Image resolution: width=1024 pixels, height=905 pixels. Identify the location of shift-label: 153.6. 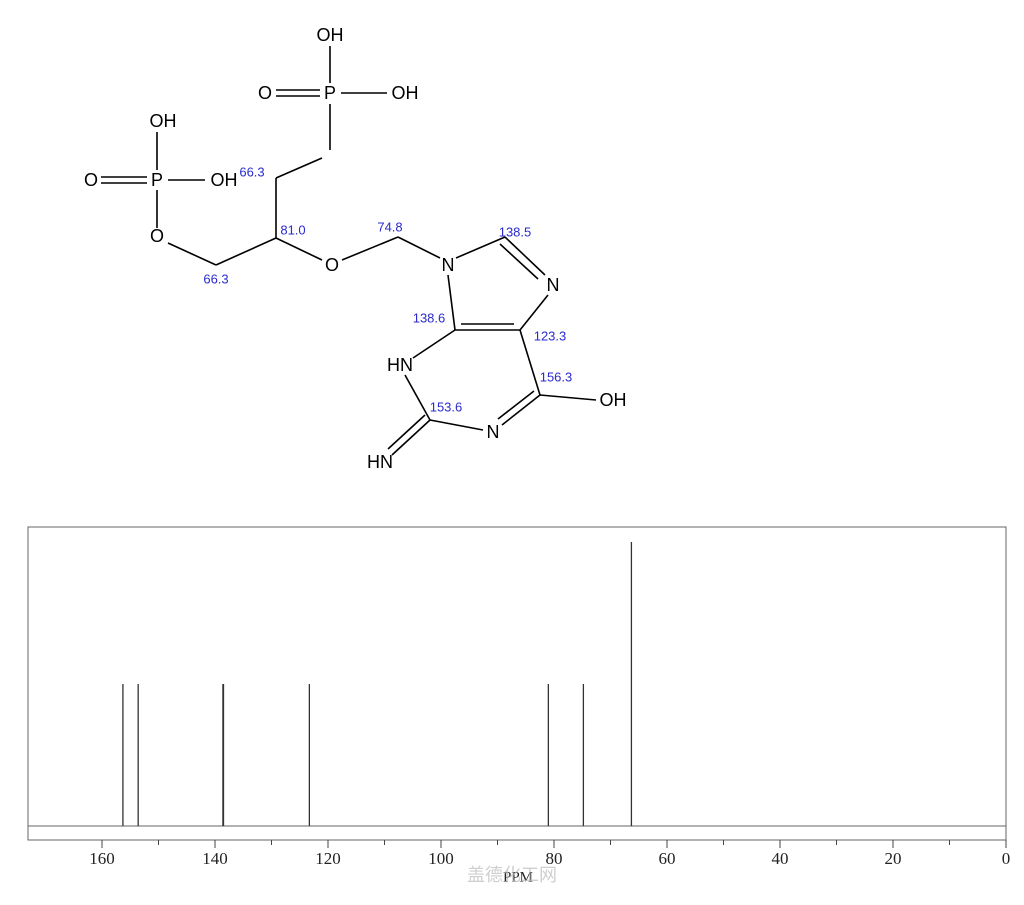
(446, 406).